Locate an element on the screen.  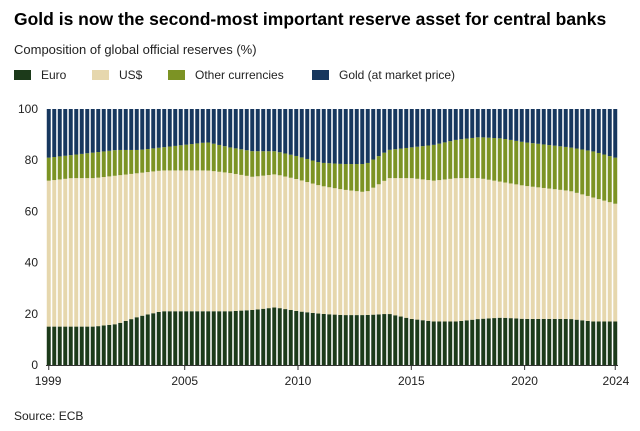
legend-item-usd: US$ is located at coordinates (117, 75).